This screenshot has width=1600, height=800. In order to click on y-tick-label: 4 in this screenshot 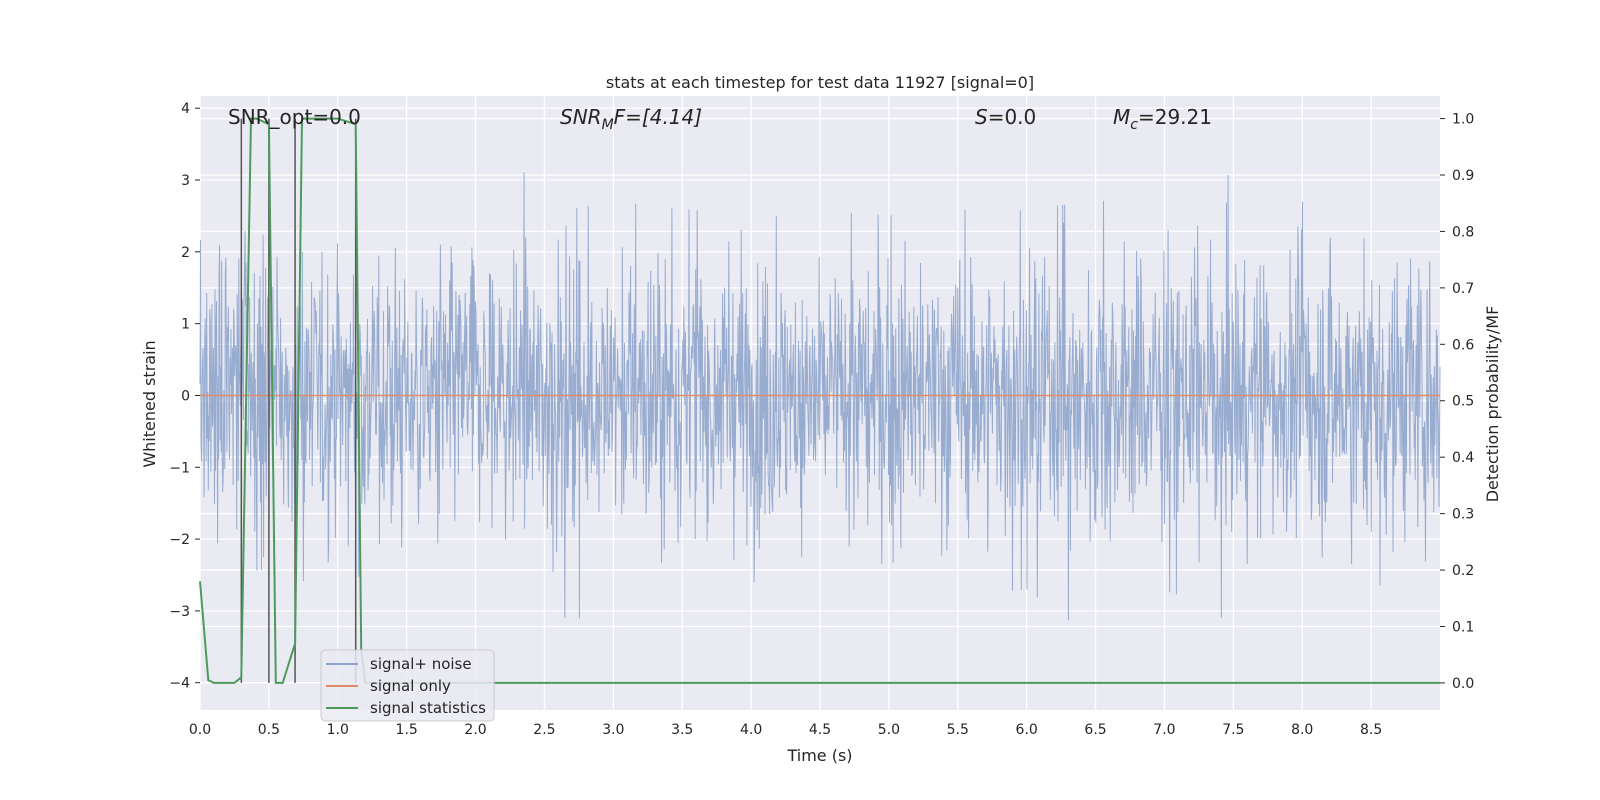, I will do `click(185, 109)`.